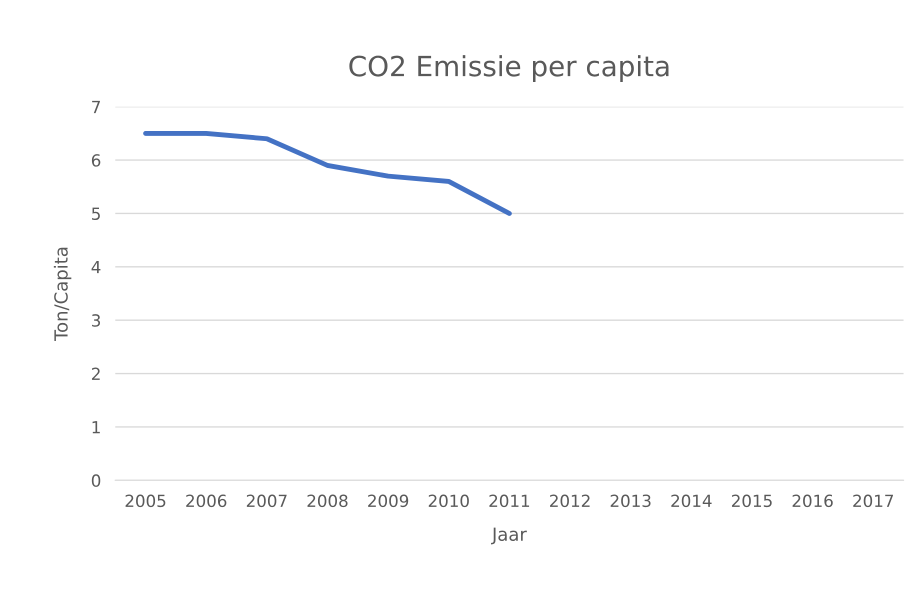  Describe the element at coordinates (508, 68) in the screenshot. I see `chart-title: CO2 Emissie per capita` at that location.